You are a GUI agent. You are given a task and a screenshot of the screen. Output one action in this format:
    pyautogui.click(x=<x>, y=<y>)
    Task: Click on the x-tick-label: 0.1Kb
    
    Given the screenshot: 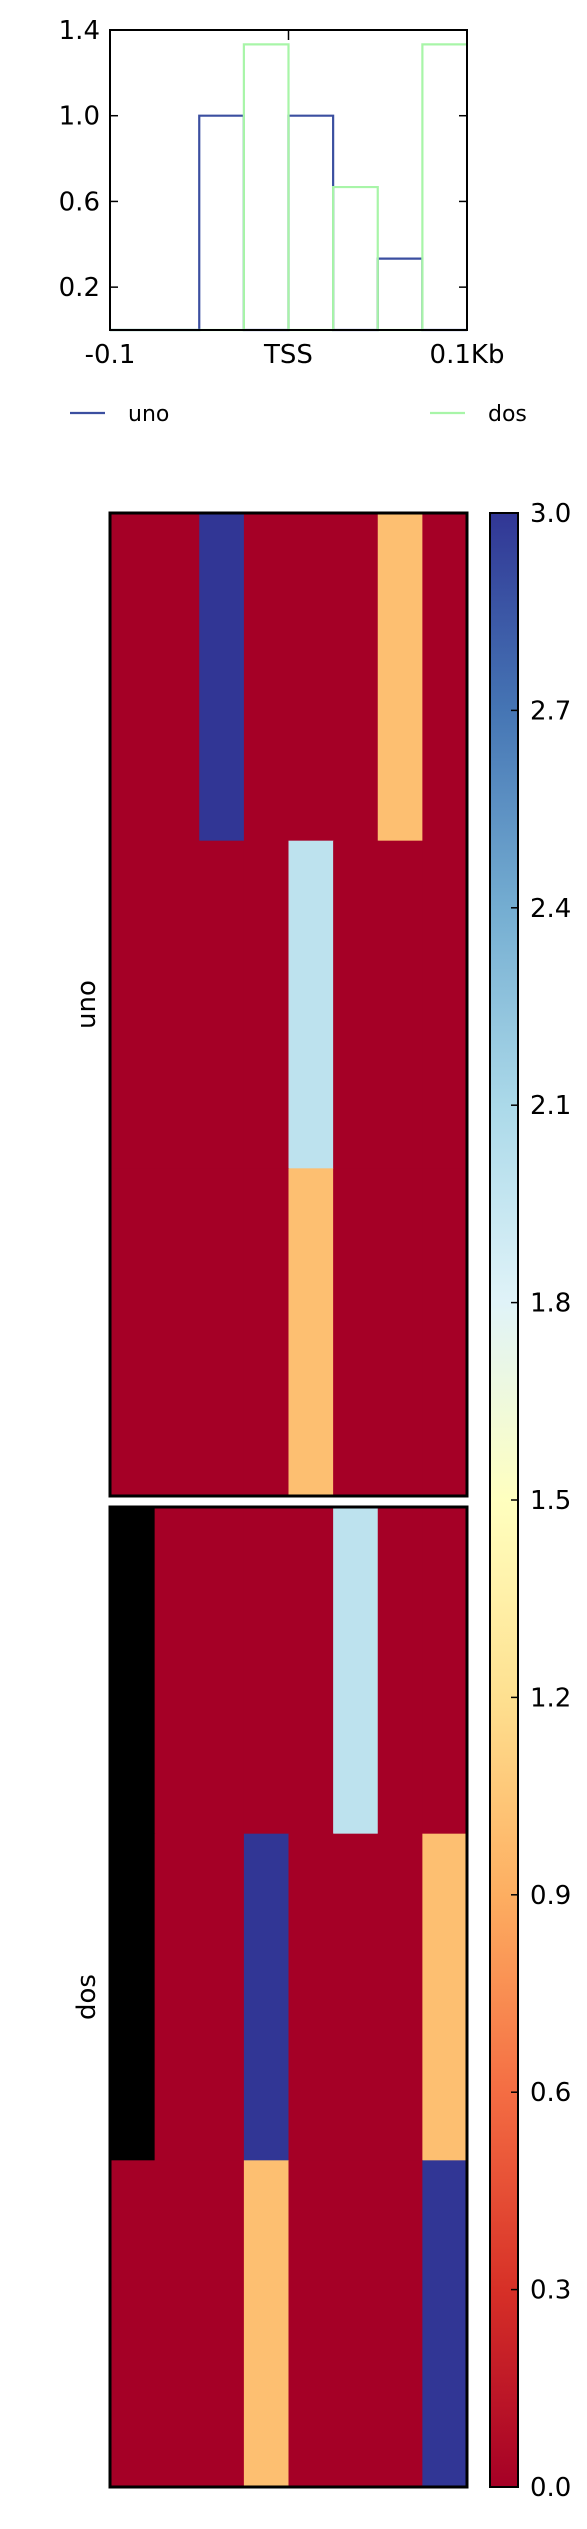 What is the action you would take?
    pyautogui.click(x=467, y=355)
    